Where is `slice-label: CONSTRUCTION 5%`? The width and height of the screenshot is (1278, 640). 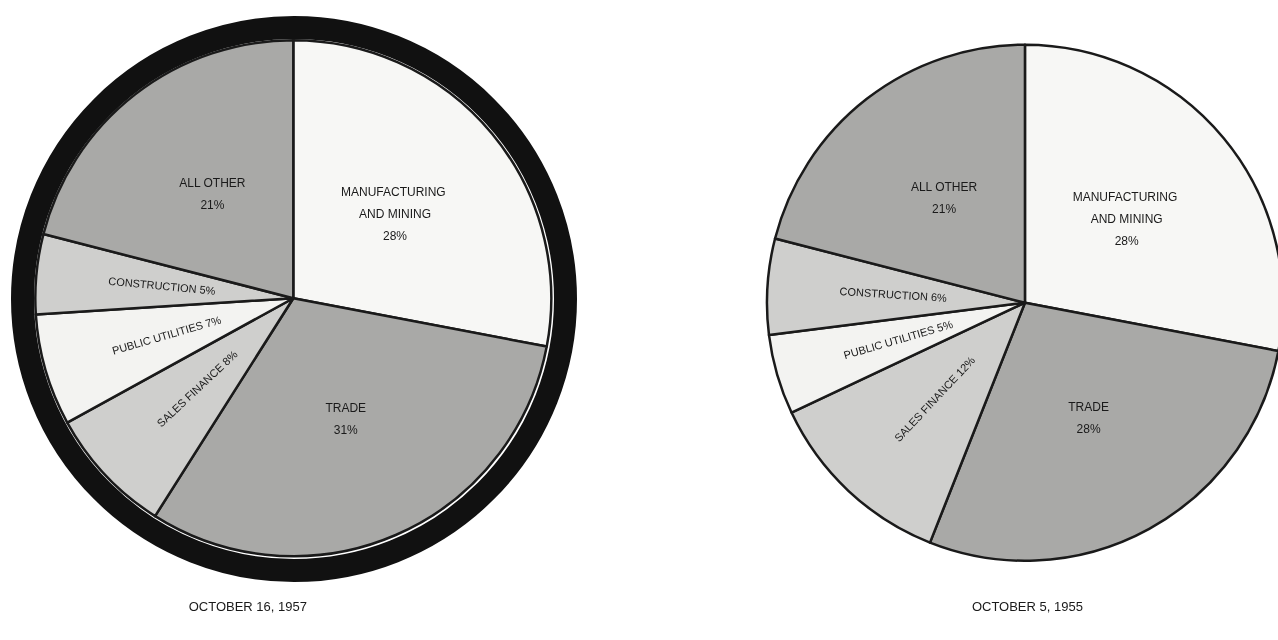 slice-label: CONSTRUCTION 5% is located at coordinates (162, 285).